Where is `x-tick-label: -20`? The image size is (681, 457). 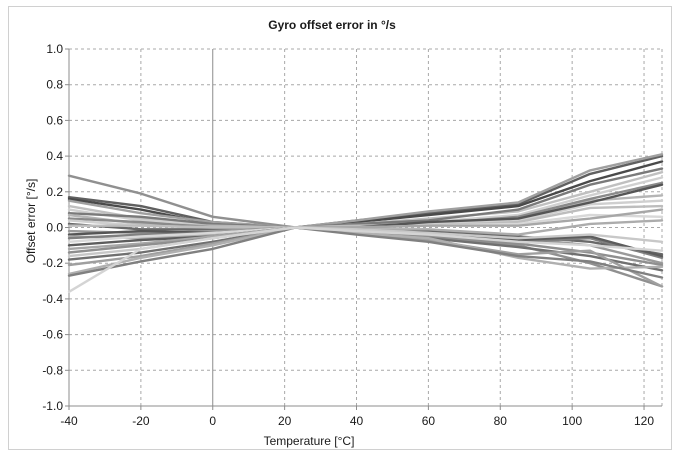 x-tick-label: -20 is located at coordinates (141, 421).